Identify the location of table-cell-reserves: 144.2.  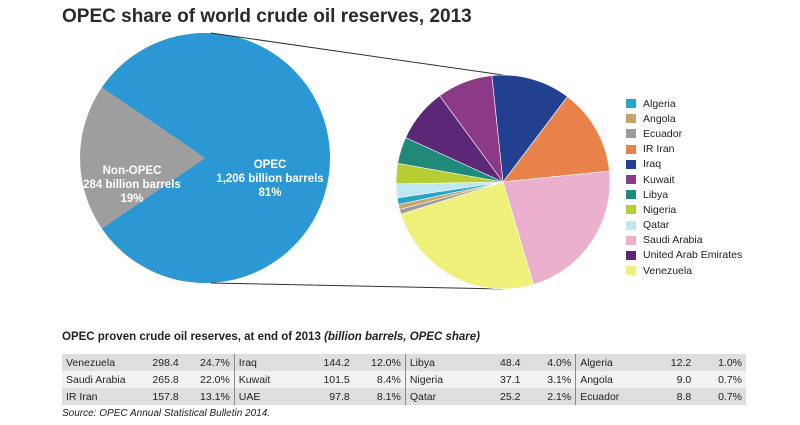
(332, 362).